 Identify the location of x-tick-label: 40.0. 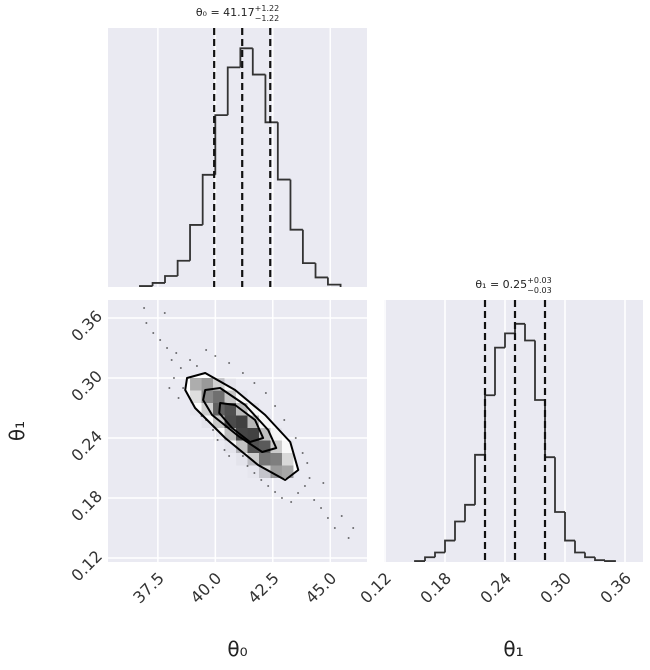
(206, 588).